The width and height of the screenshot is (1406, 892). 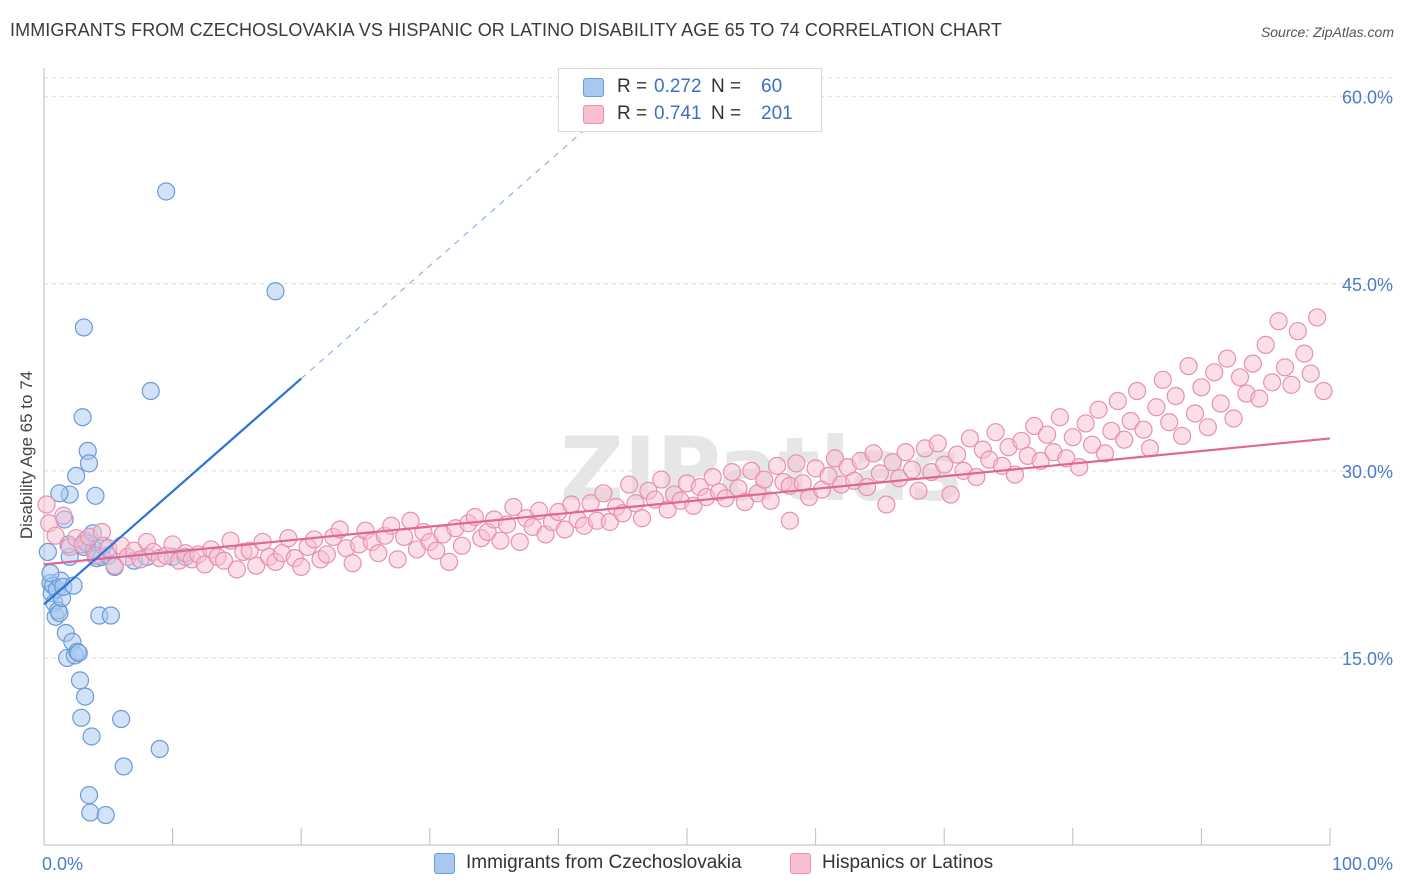 I want to click on x-tick-labels: 0.0% 100.0%, so click(x=717, y=864).